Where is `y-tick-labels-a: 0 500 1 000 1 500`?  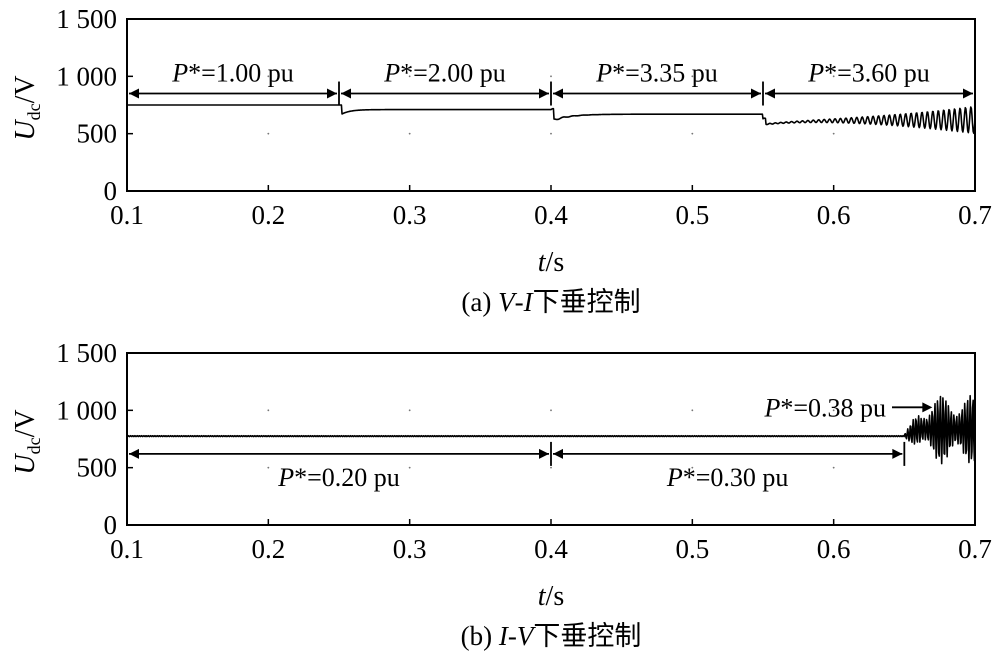 y-tick-labels-a: 0 500 1 000 1 500 is located at coordinates (94, 105).